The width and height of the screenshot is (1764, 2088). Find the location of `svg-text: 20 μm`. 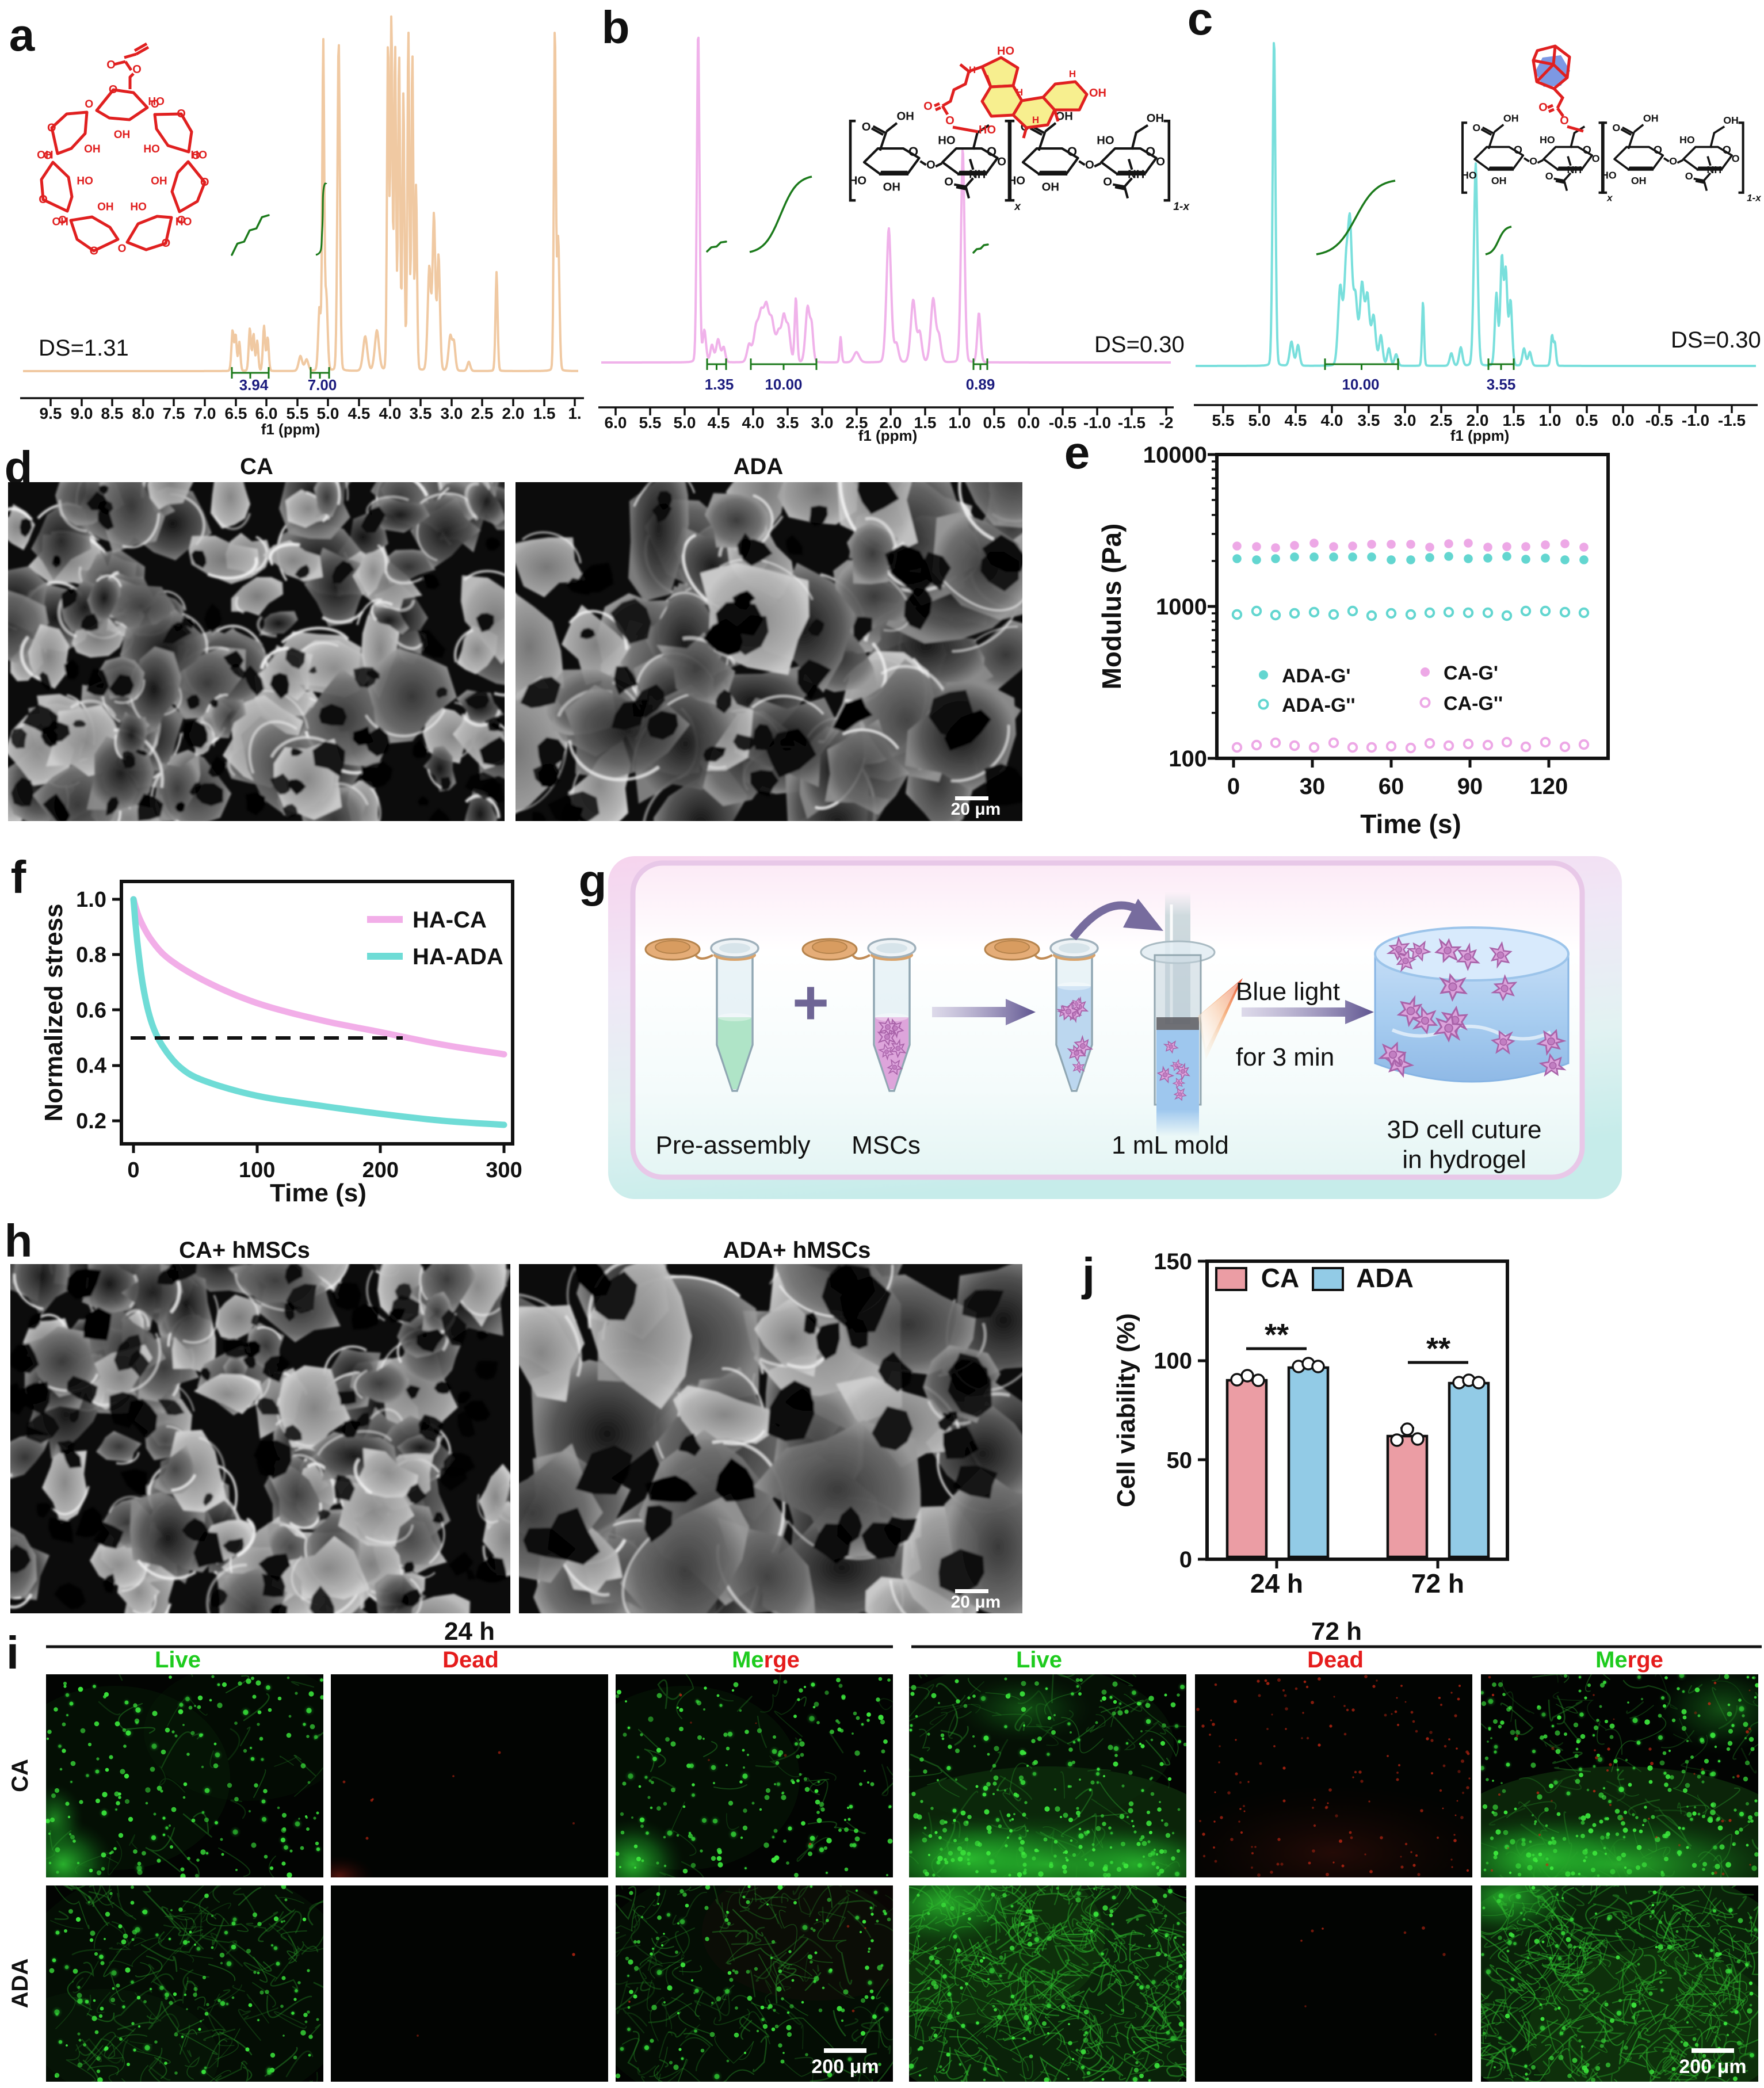

svg-text: 20 μm is located at coordinates (976, 809).